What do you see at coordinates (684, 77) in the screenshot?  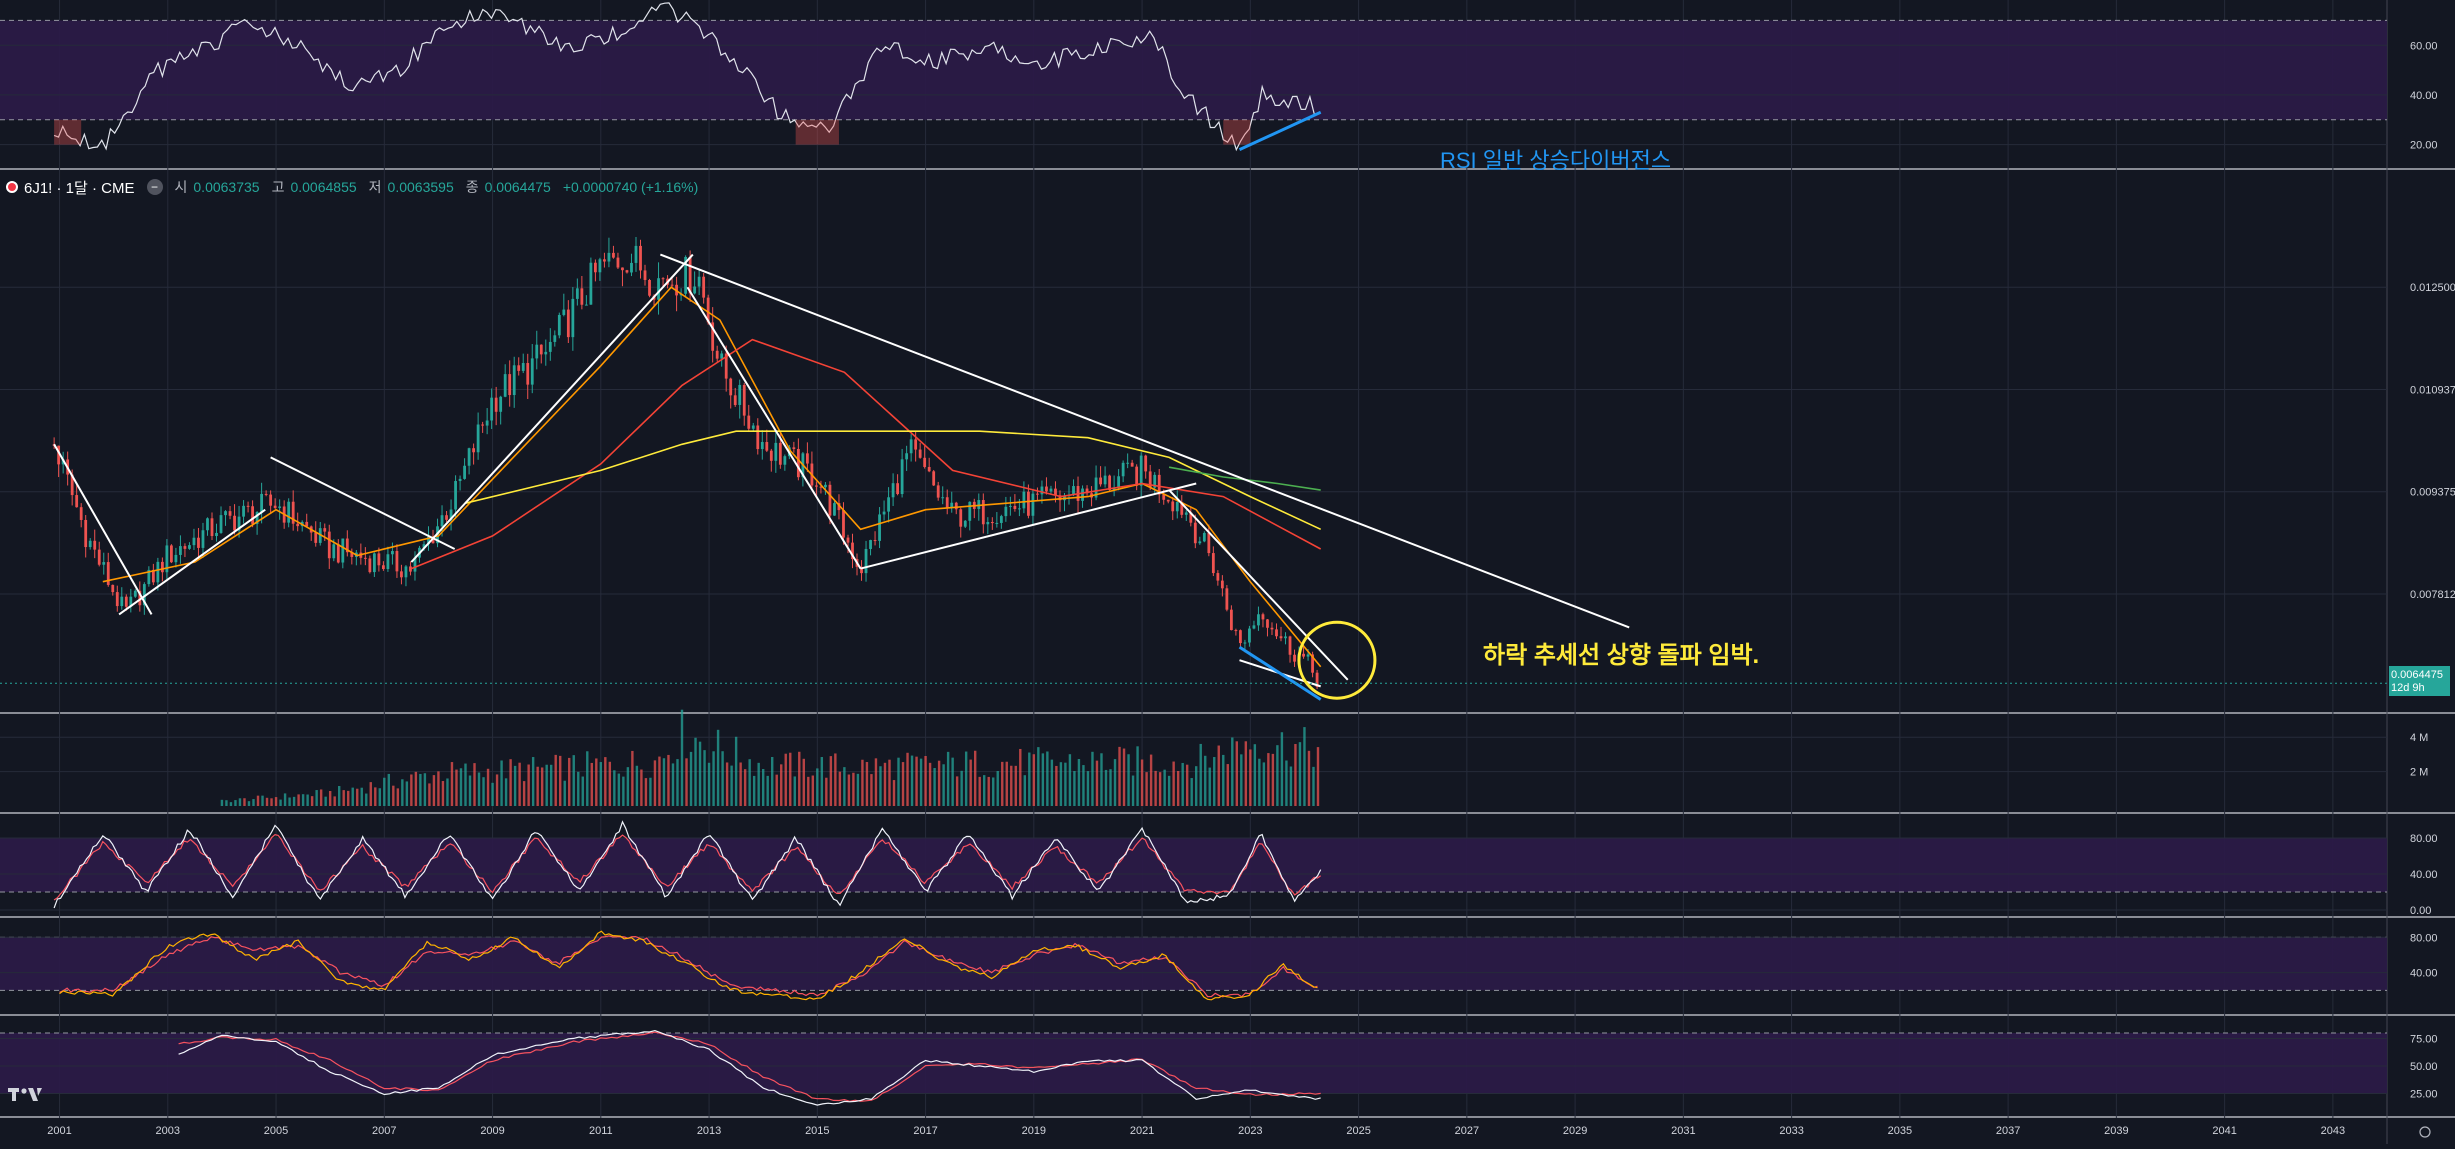 I see `rsi-line` at bounding box center [684, 77].